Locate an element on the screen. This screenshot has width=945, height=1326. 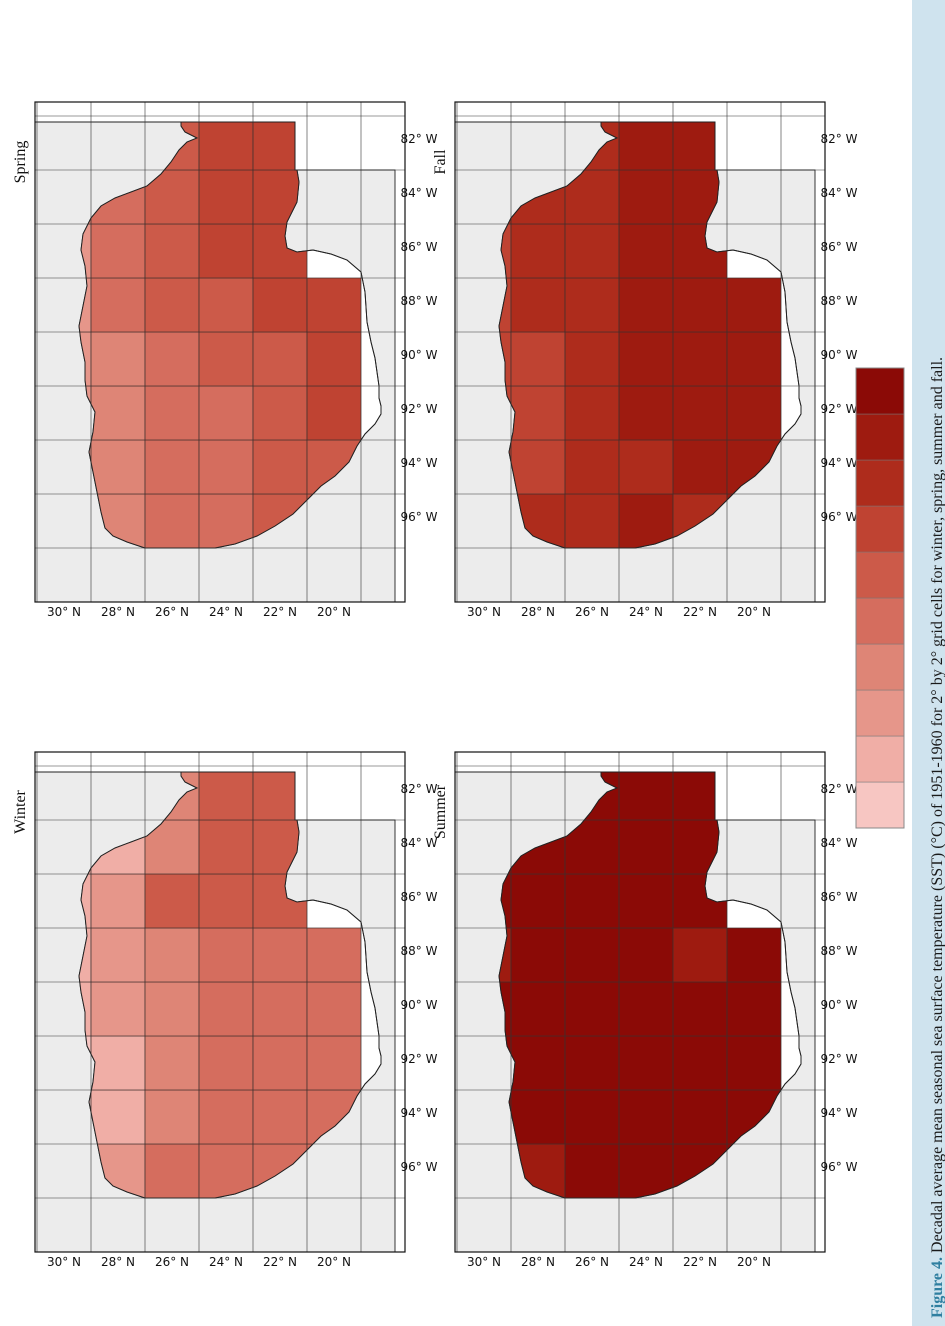
lat-tick-label: 22° N is located at coordinates (280, 612).